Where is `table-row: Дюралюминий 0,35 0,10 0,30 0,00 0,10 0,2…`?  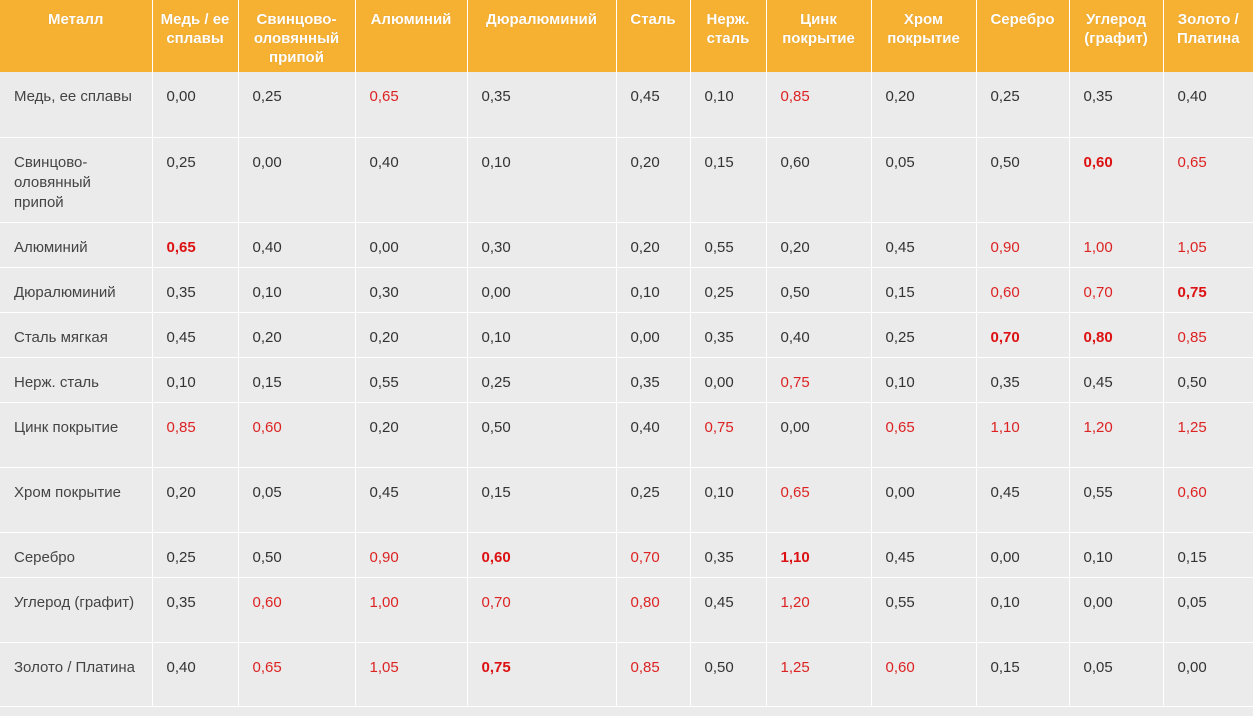 table-row: Дюралюминий 0,35 0,10 0,30 0,00 0,10 0,2… is located at coordinates (626, 290).